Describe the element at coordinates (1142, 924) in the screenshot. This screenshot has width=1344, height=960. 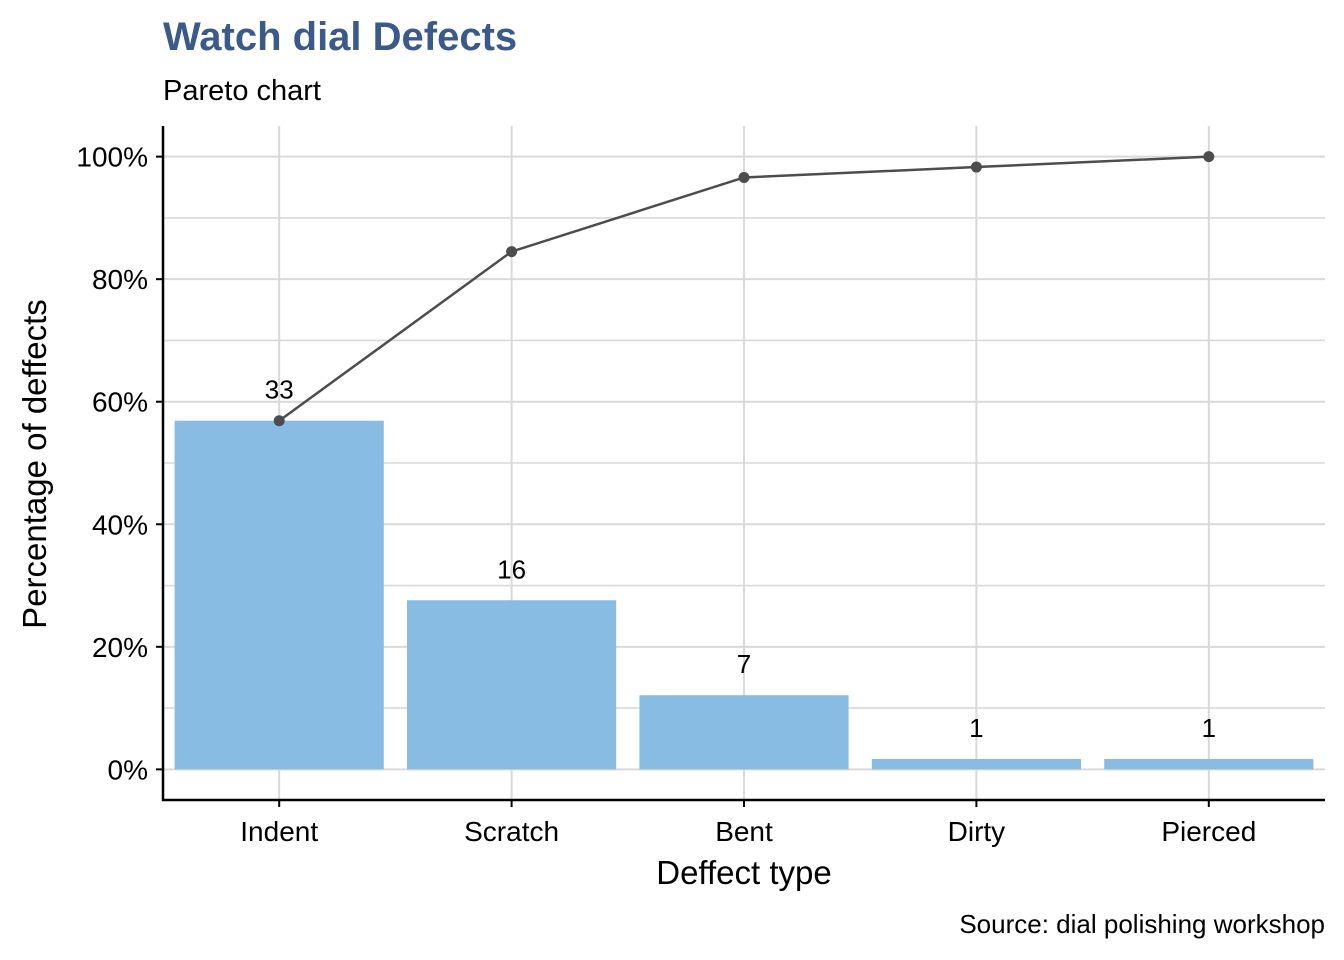
I see `chart-caption: Source: dial polishing workshop` at that location.